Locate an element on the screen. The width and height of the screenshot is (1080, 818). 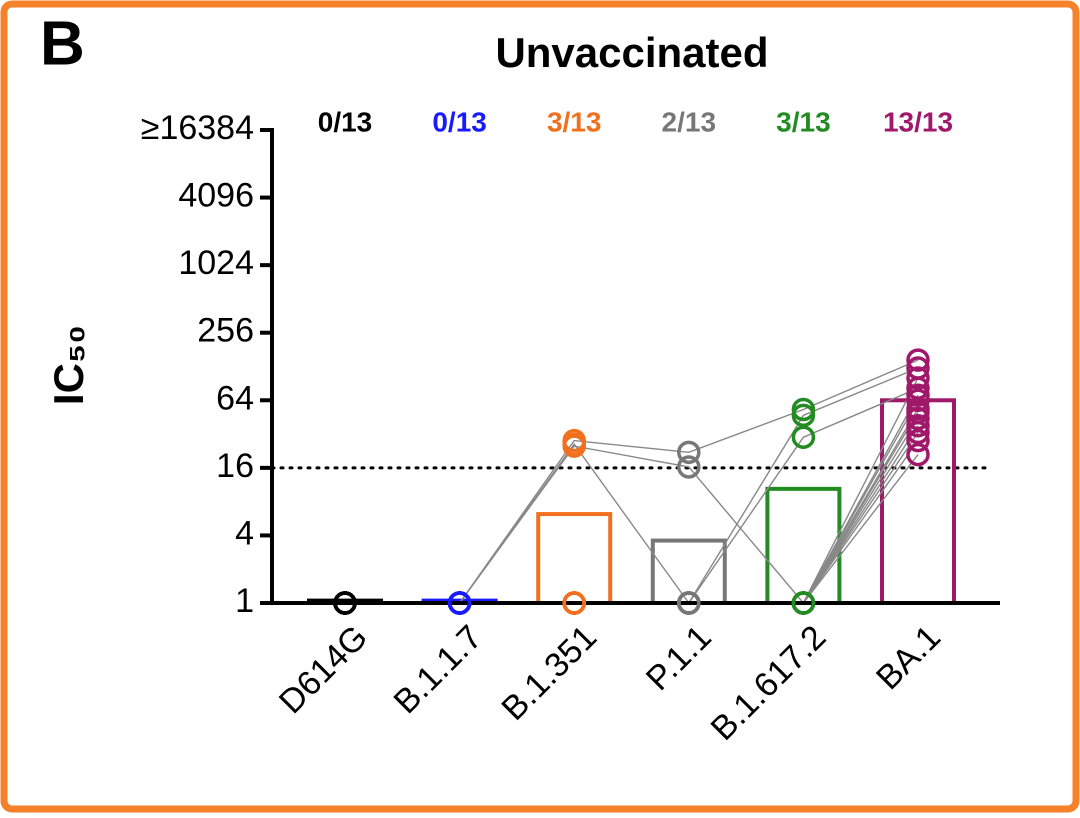
y-tick-label: 256 is located at coordinates (225, 331).